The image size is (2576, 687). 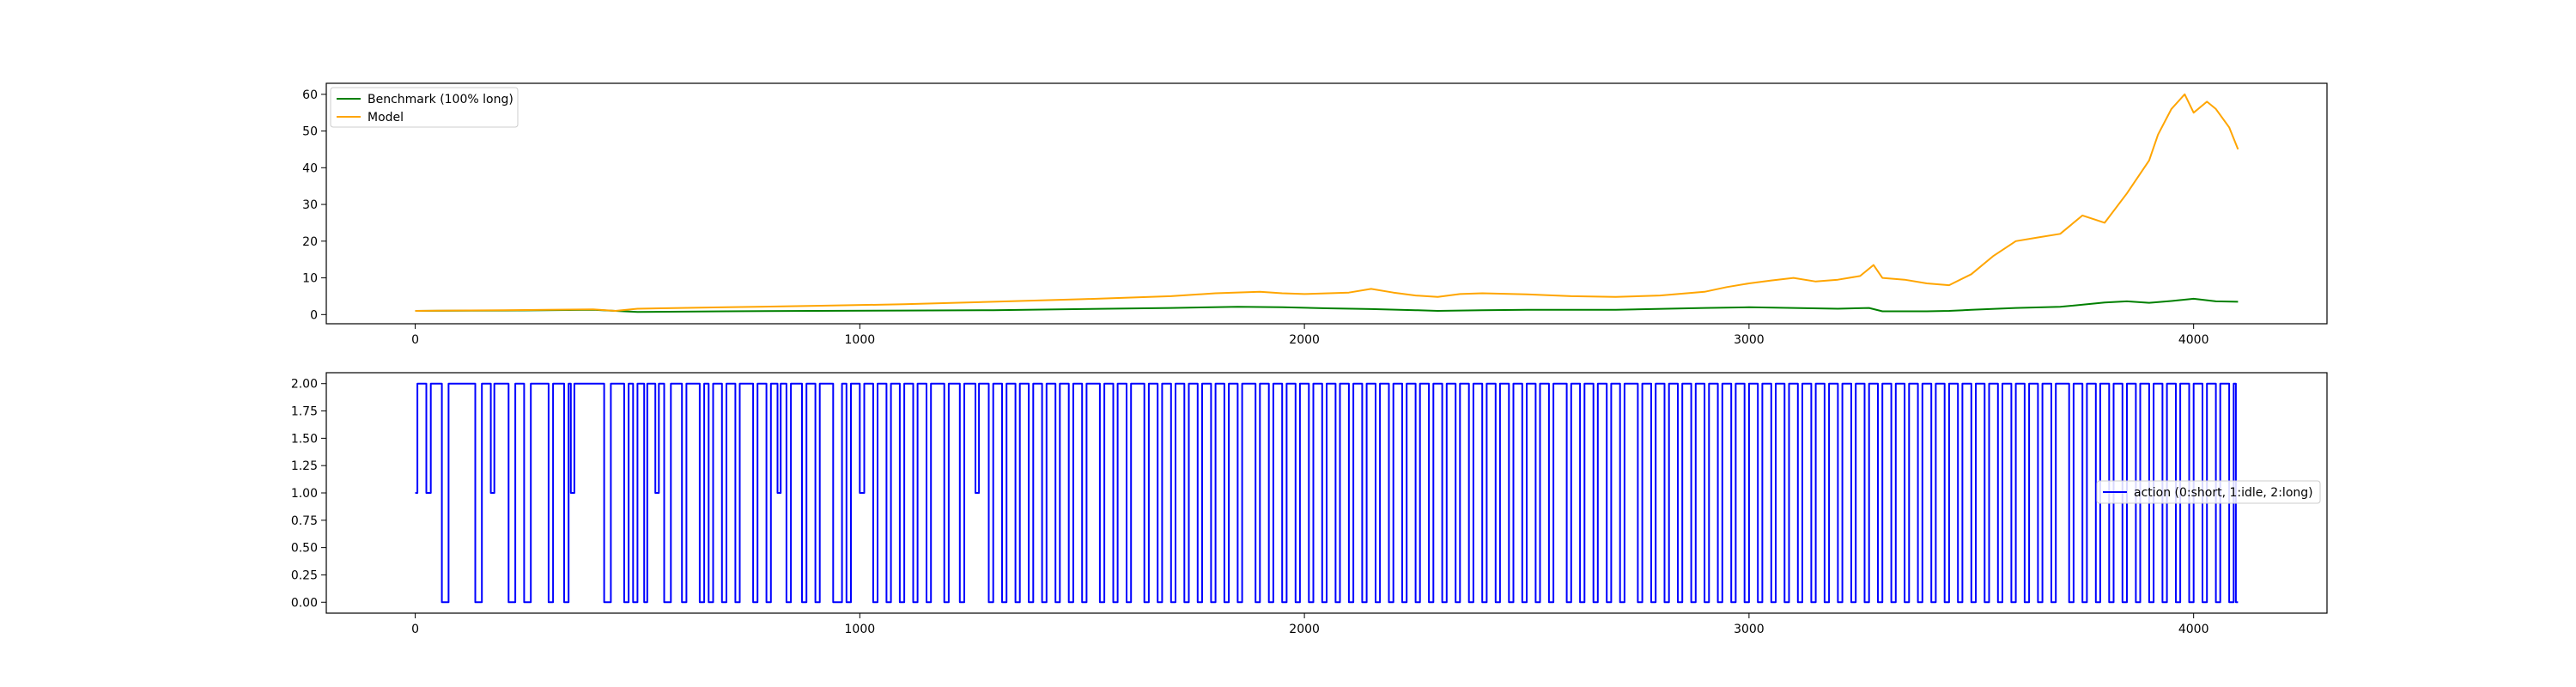 I want to click on action-ytick-label: 1.75, so click(x=304, y=412).